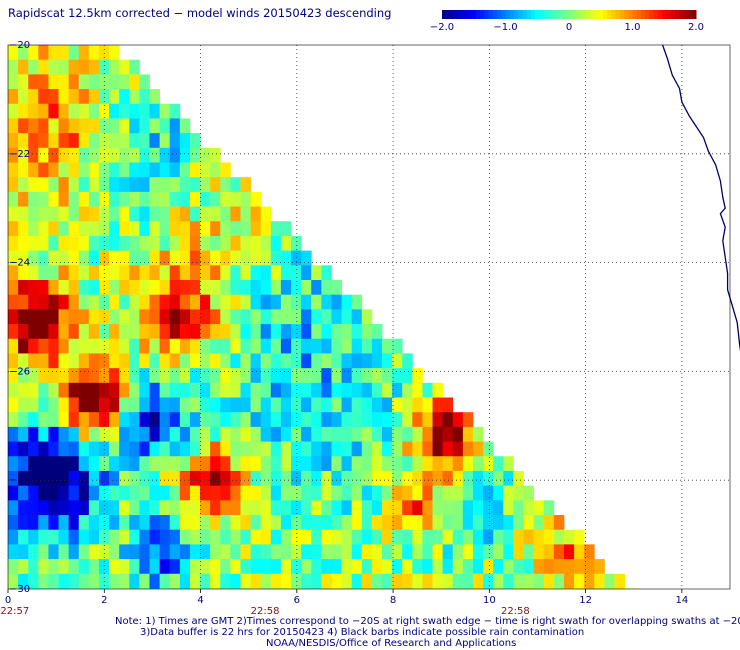 The image size is (740, 650). What do you see at coordinates (393, 600) in the screenshot?
I see `x-tick-label: 8` at bounding box center [393, 600].